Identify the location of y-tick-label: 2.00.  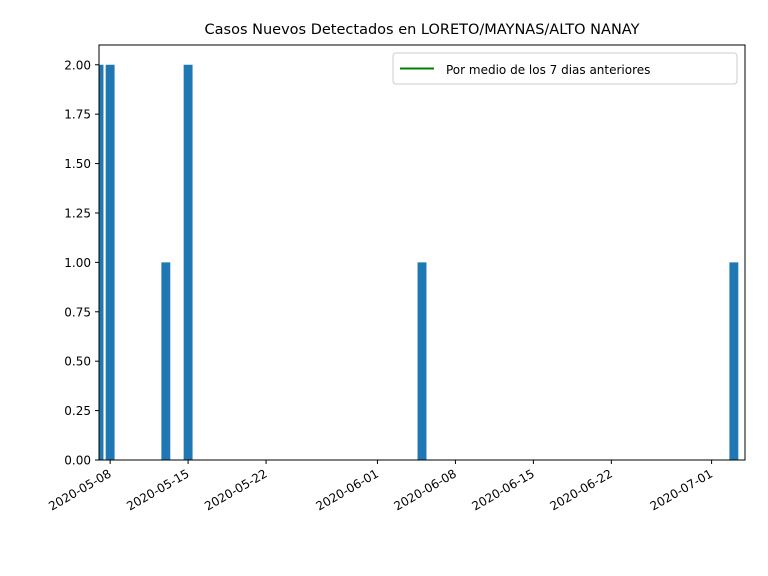
(77, 65).